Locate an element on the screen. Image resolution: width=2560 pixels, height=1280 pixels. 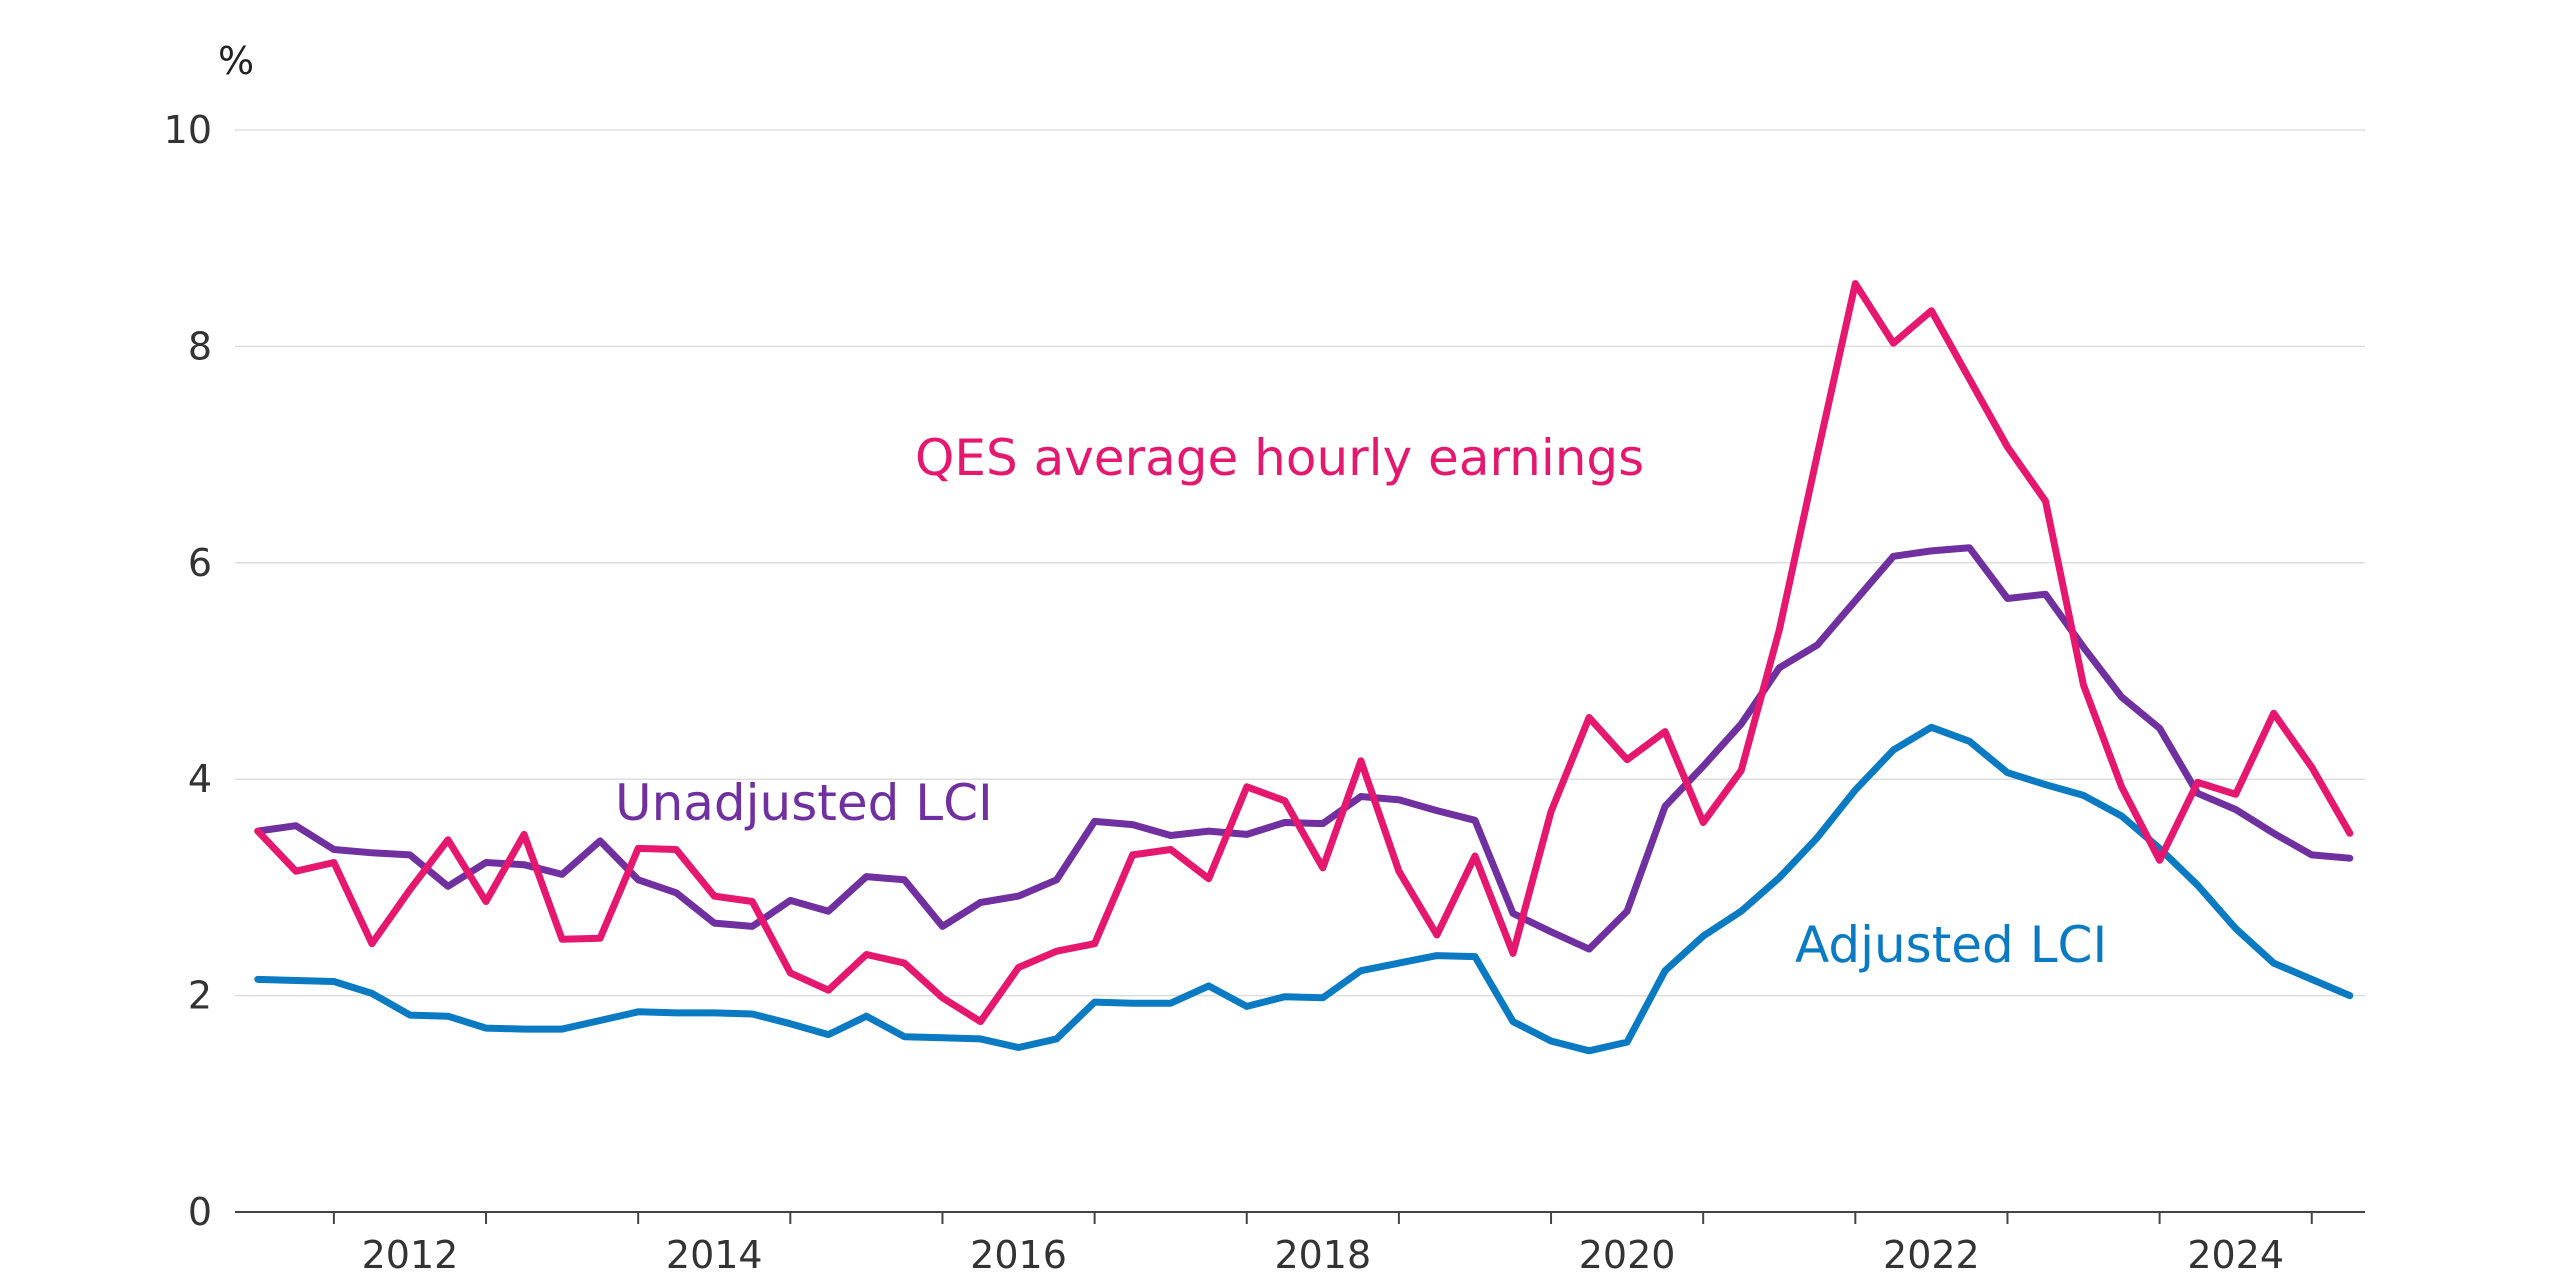
x-axis: 2012 2014 2016 2018 2020 2022 2024 is located at coordinates (1300, 1244).